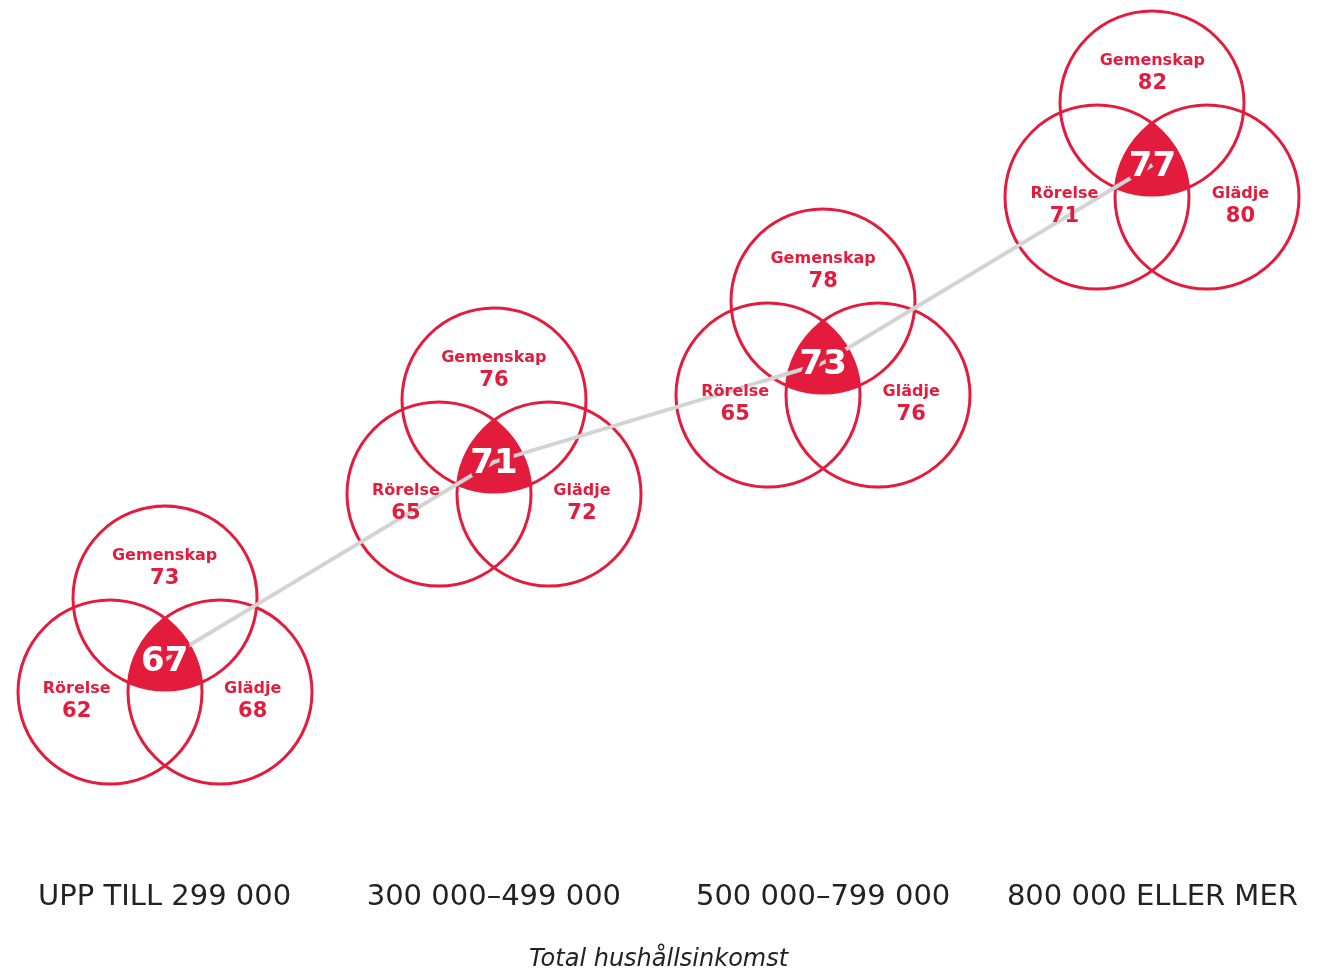 This screenshot has height=972, width=1317. What do you see at coordinates (1152, 163) in the screenshot?
I see `data-label: 77` at bounding box center [1152, 163].